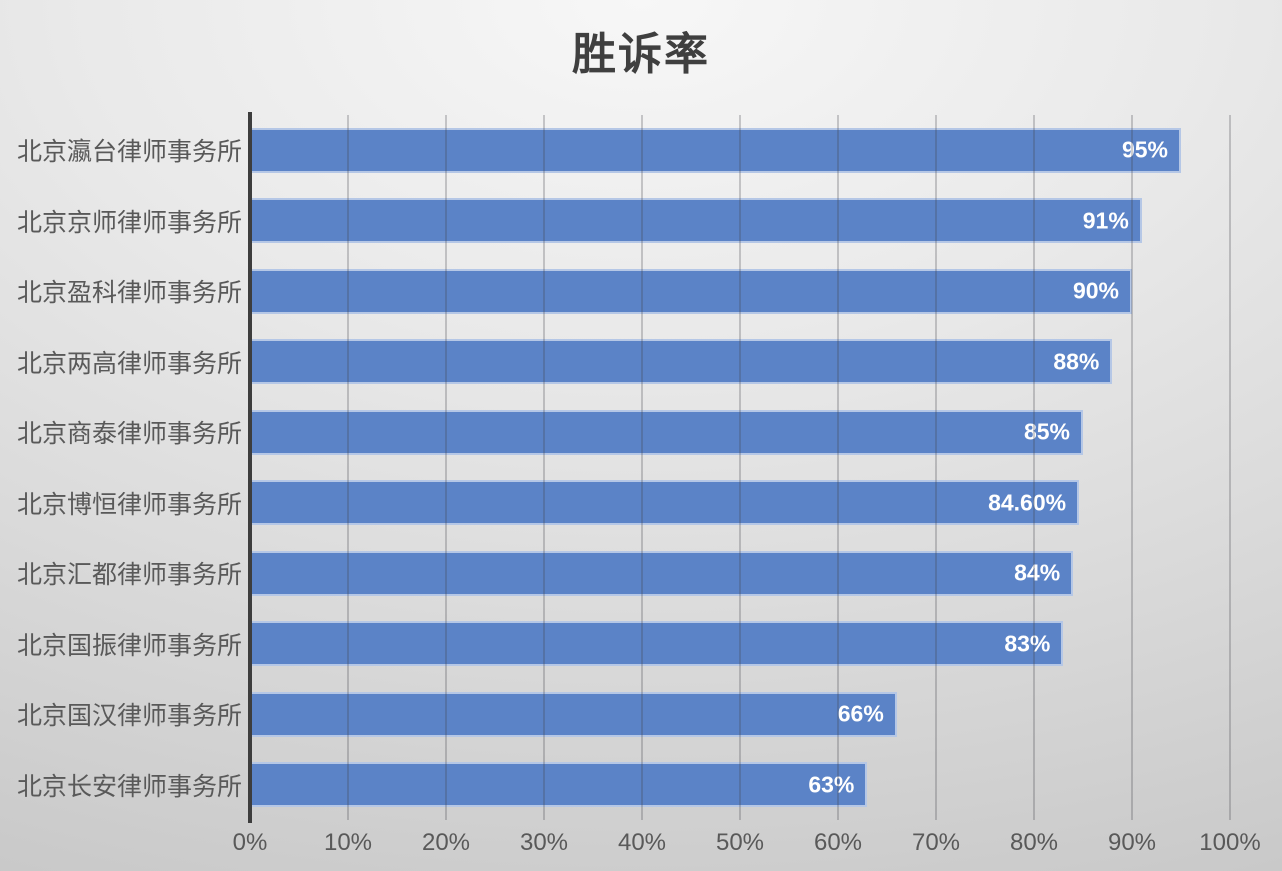 This screenshot has height=871, width=1282. What do you see at coordinates (544, 842) in the screenshot?
I see `x-axis-tick-label: 30%` at bounding box center [544, 842].